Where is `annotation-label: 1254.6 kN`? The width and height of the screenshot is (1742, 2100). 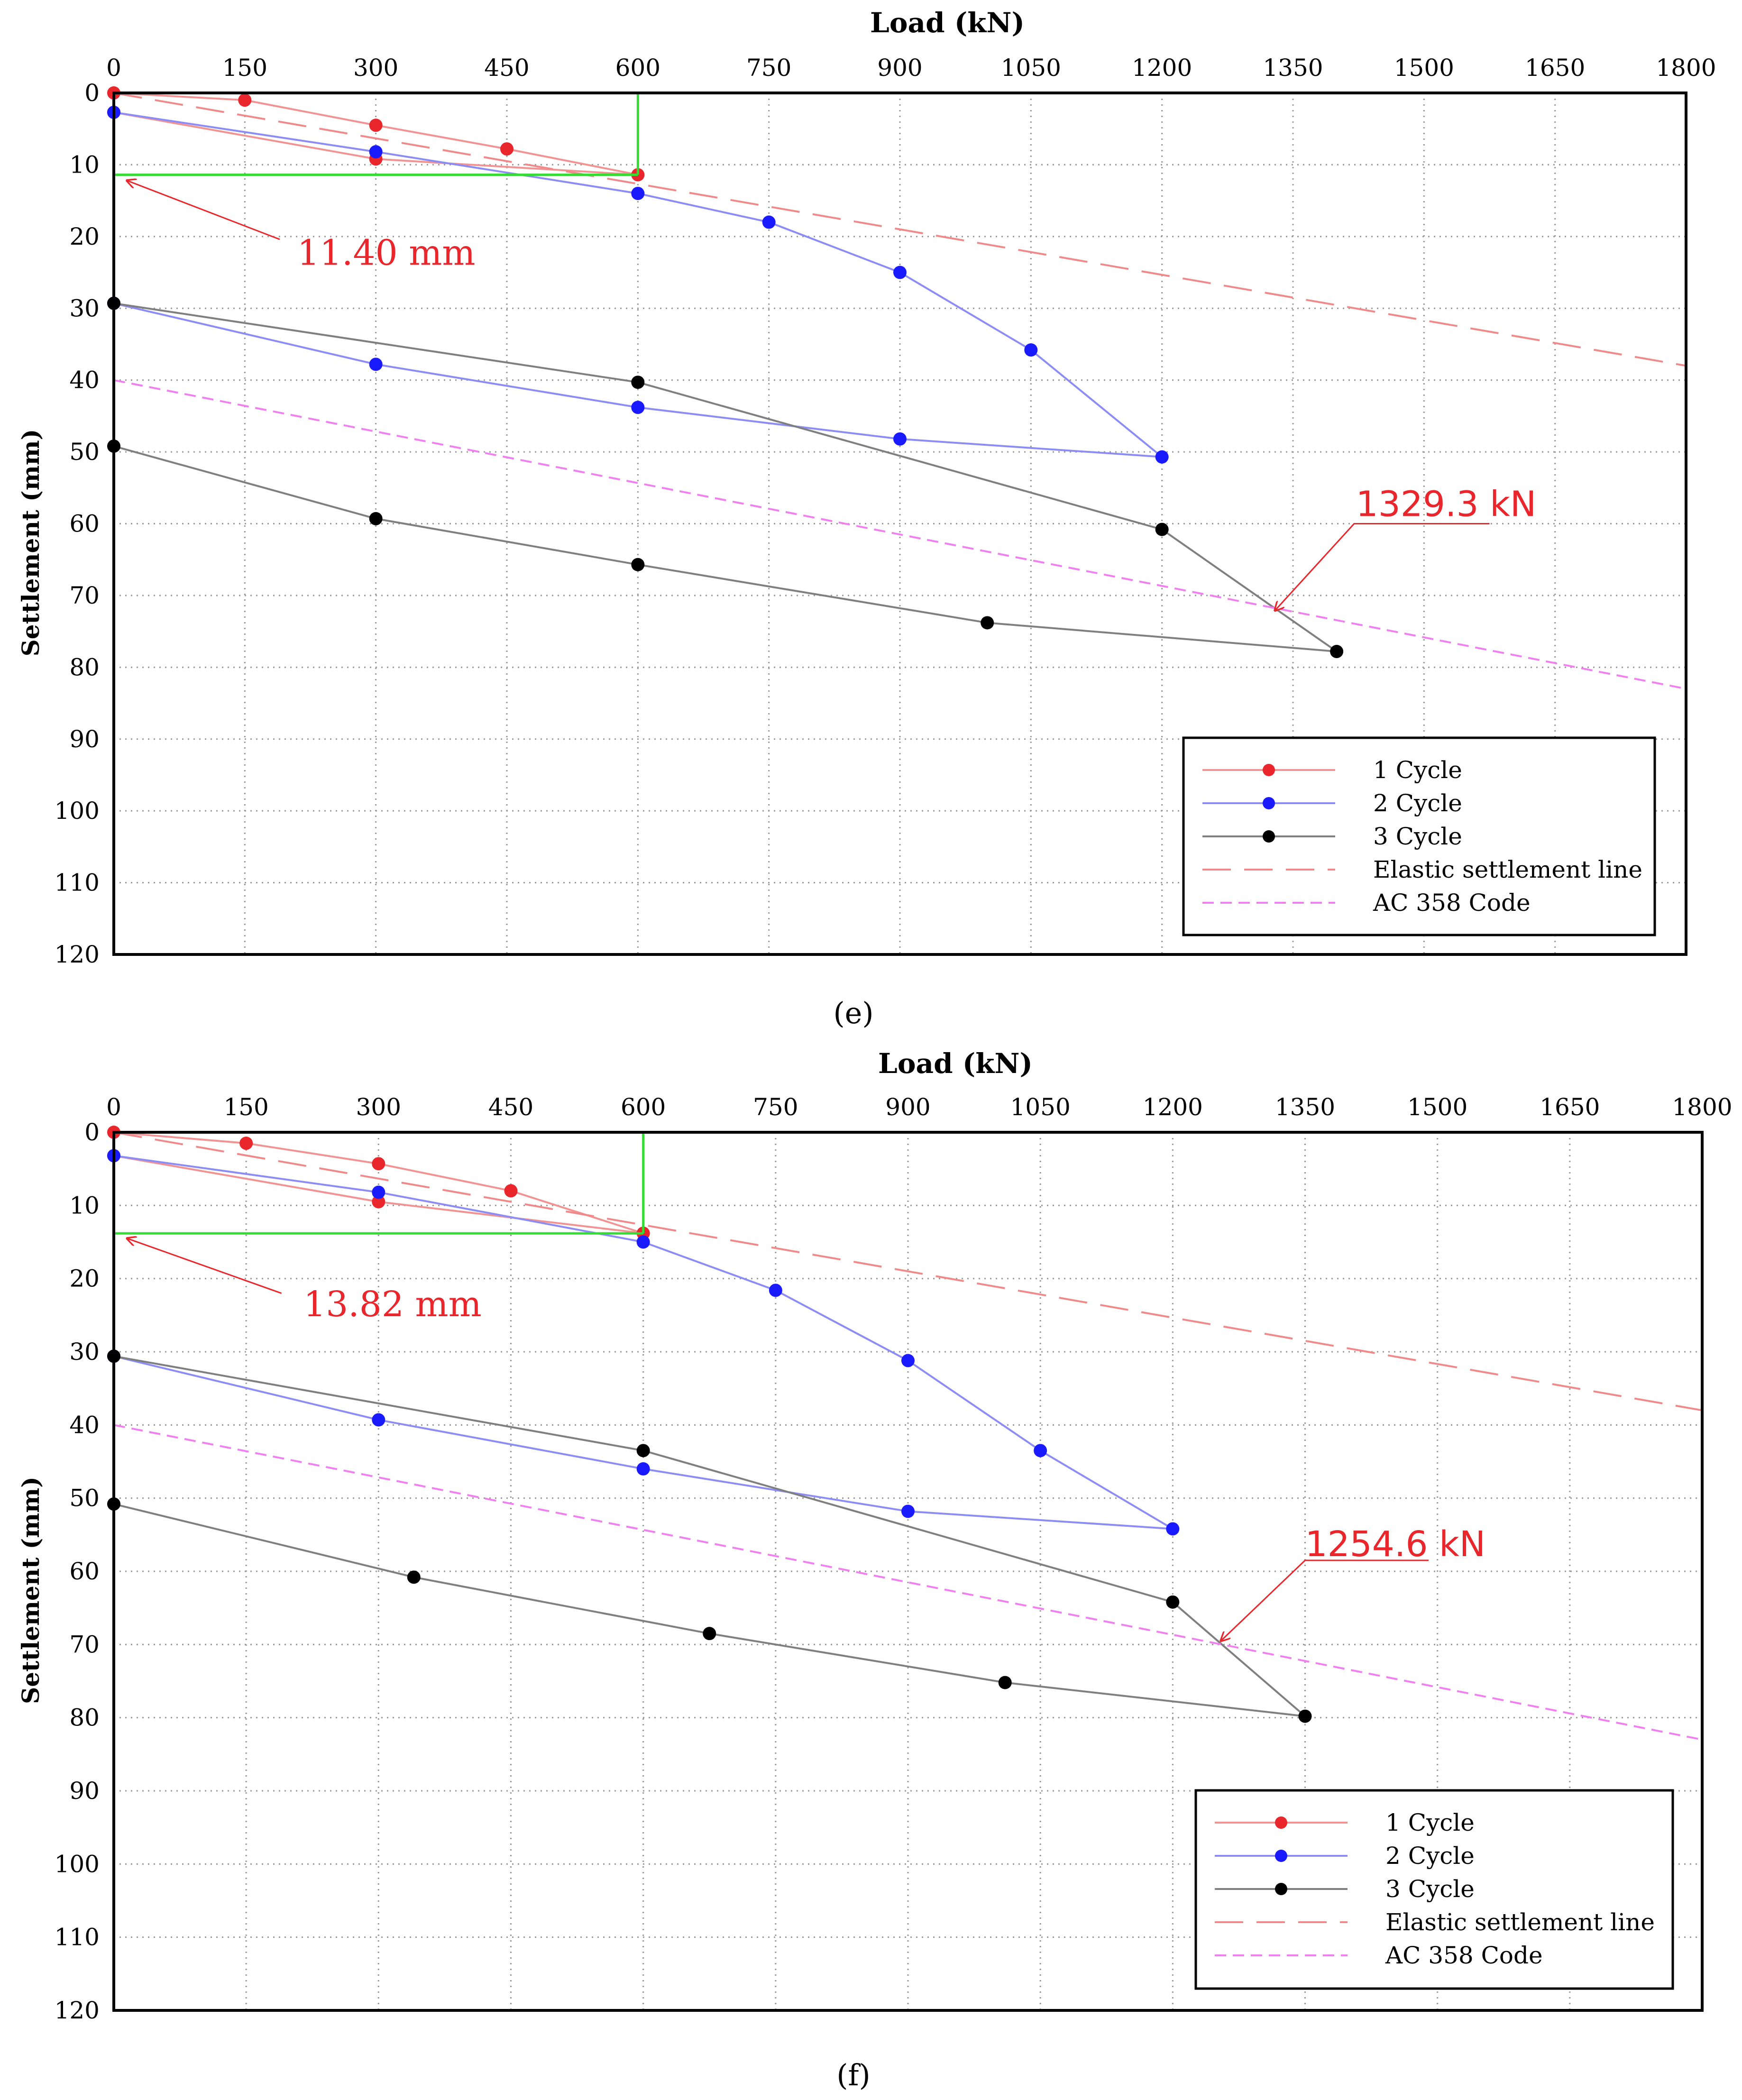
annotation-label: 1254.6 kN is located at coordinates (1395, 1544).